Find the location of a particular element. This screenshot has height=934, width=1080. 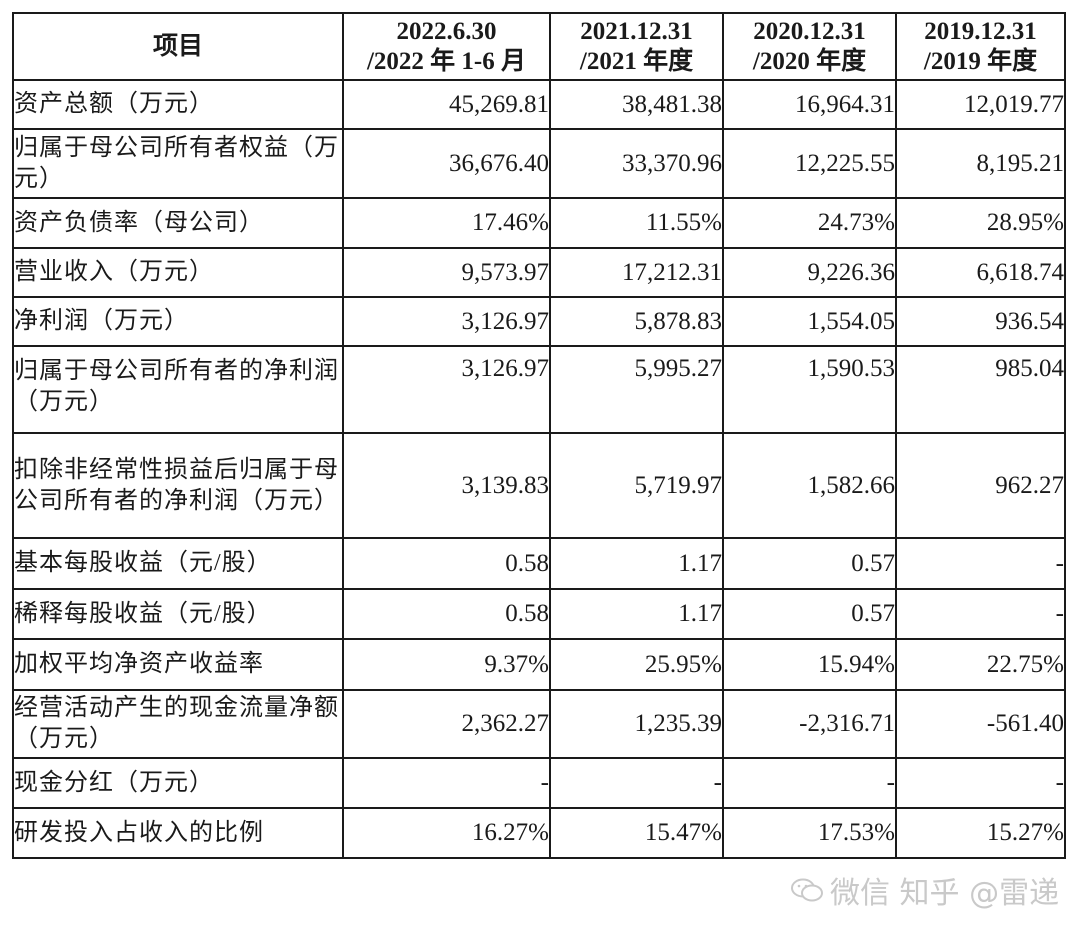

row-label: 归属于母公司所有者权益（万元） is located at coordinates (178, 163).